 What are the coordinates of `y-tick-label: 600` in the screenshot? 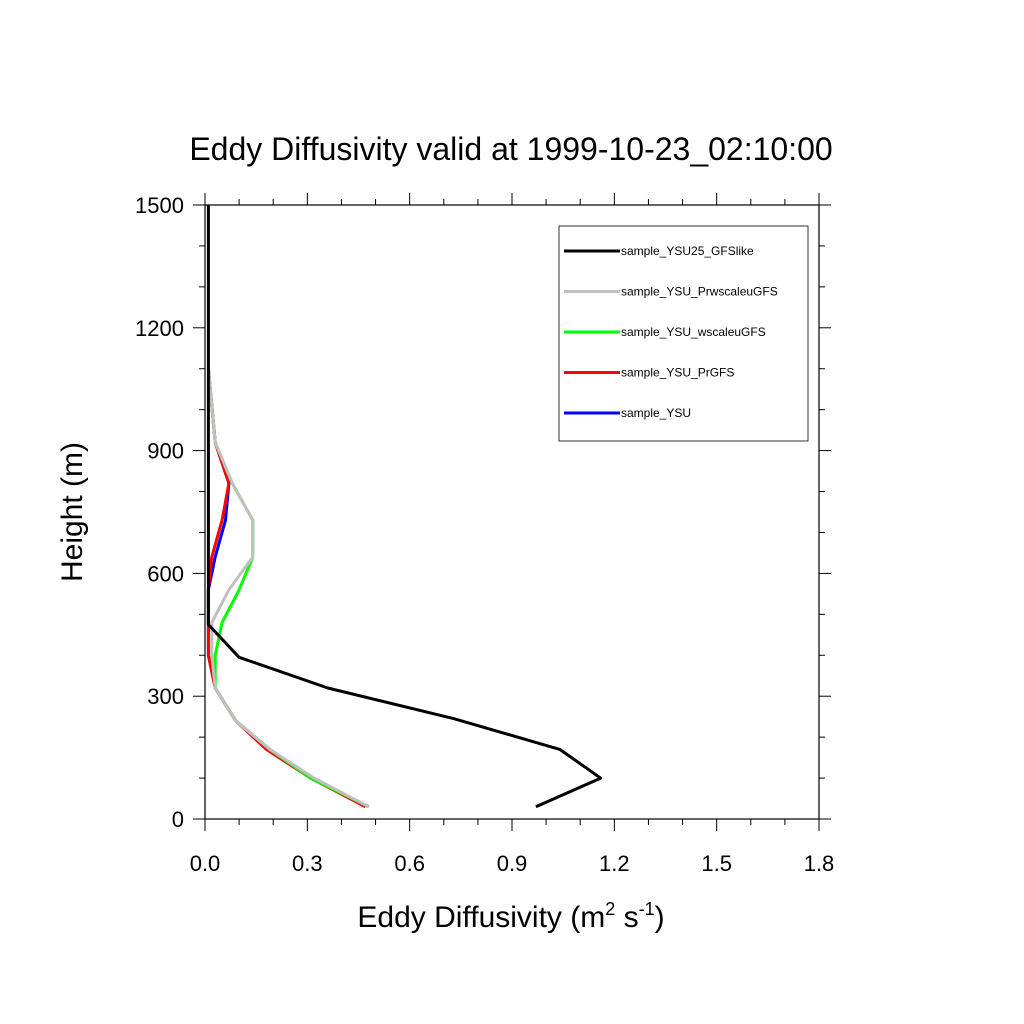 It's located at (165, 573).